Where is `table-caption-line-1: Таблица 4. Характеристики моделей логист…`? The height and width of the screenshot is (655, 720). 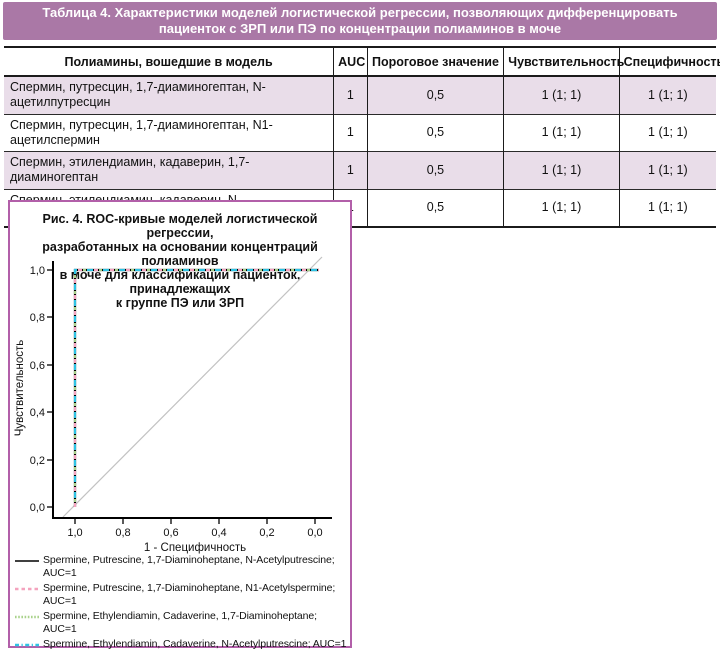
table-caption-line-1: Таблица 4. Характеристики моделей логист… is located at coordinates (360, 12).